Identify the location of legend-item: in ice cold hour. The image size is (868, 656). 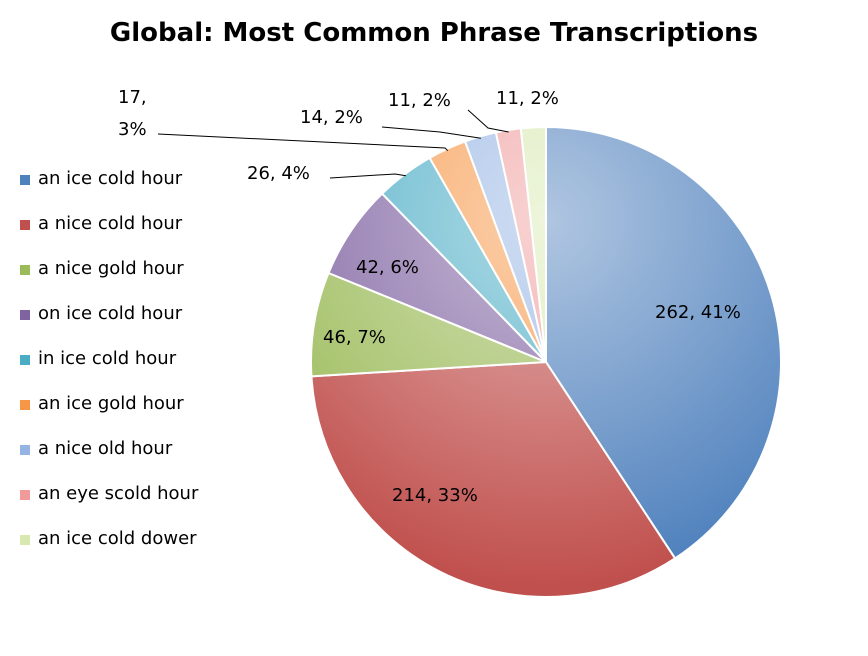
(109, 370).